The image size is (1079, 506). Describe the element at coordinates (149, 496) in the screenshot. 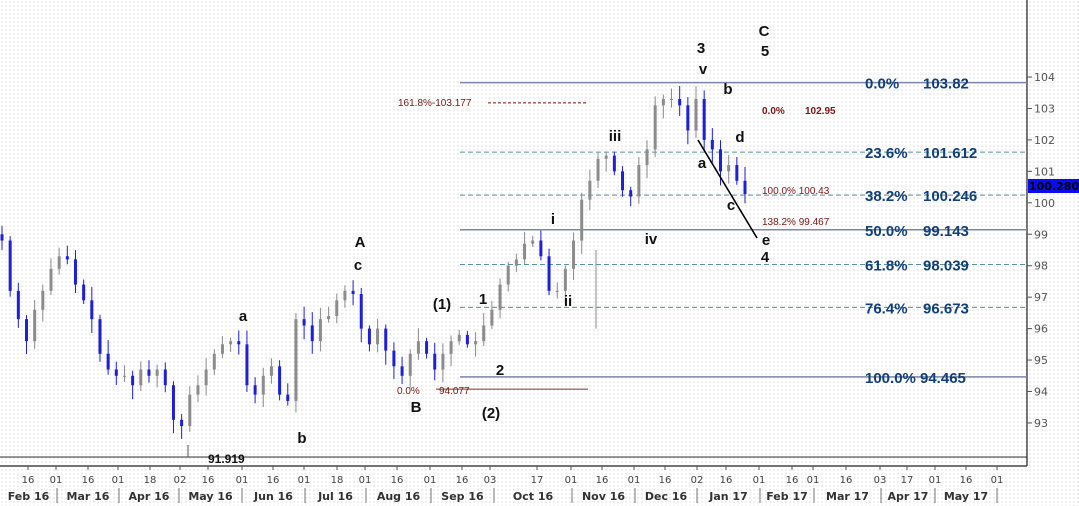

I see `month-label: Apr 16` at that location.